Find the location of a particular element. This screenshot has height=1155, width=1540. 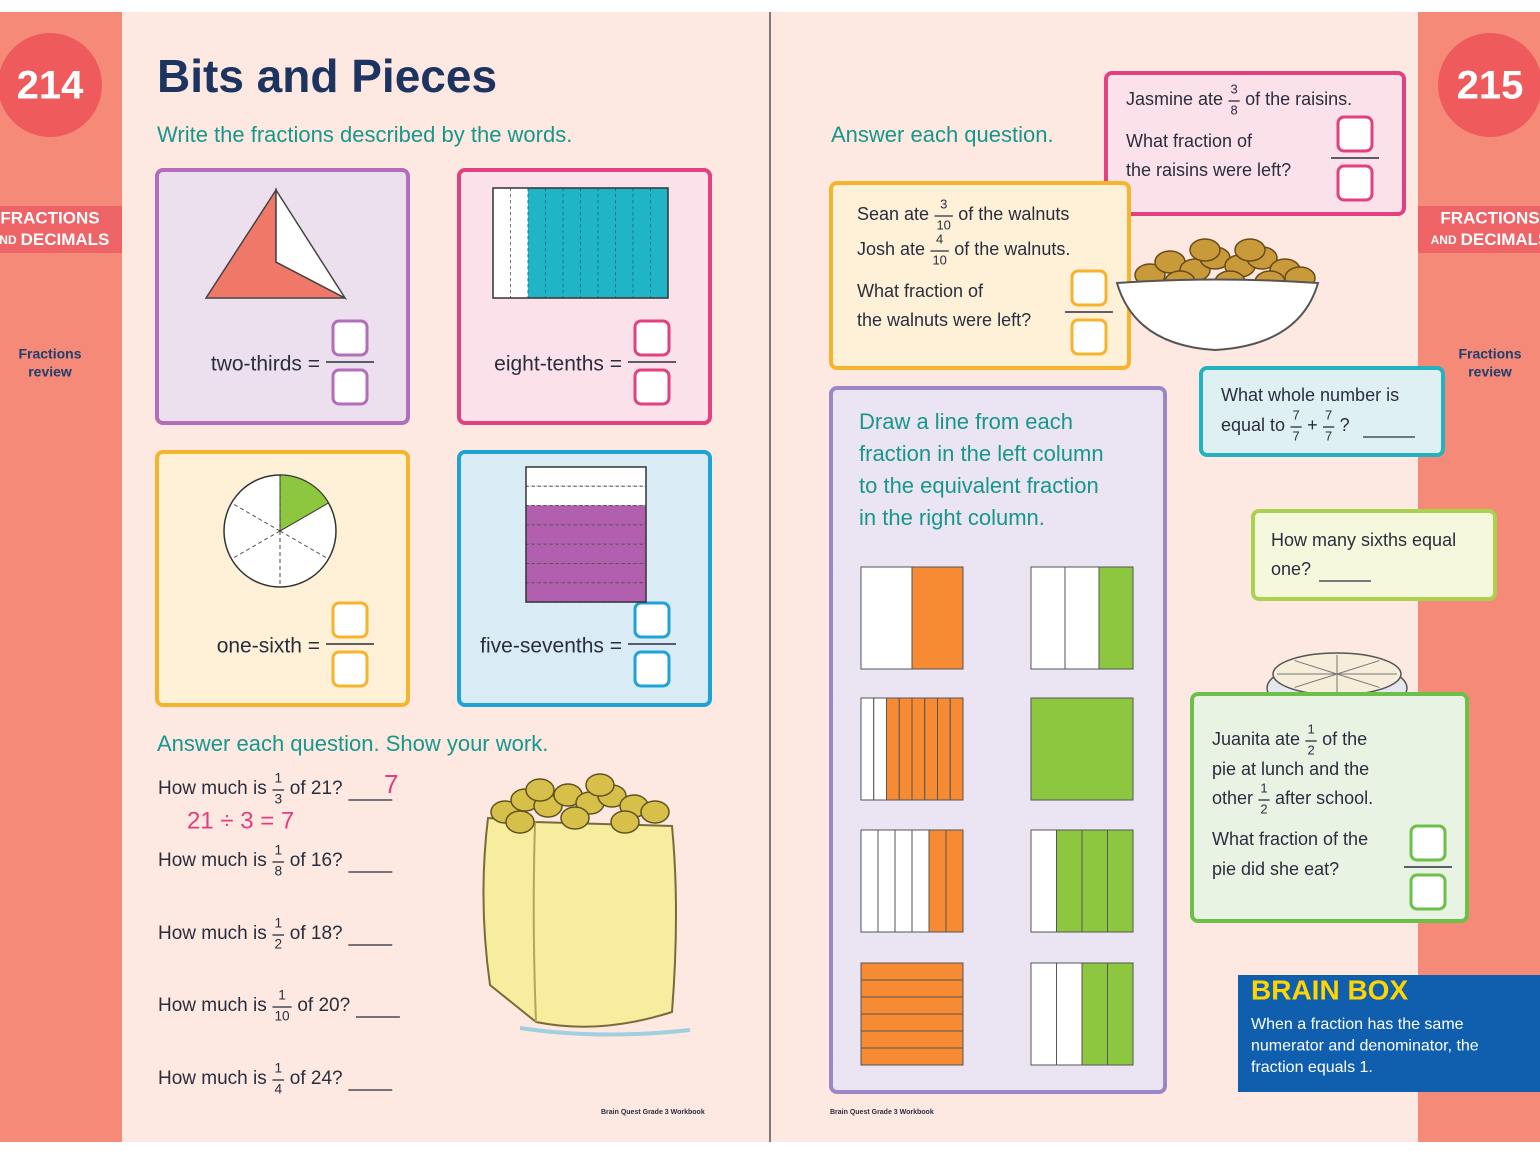

text: How many sixths equal is located at coordinates (1363, 540).